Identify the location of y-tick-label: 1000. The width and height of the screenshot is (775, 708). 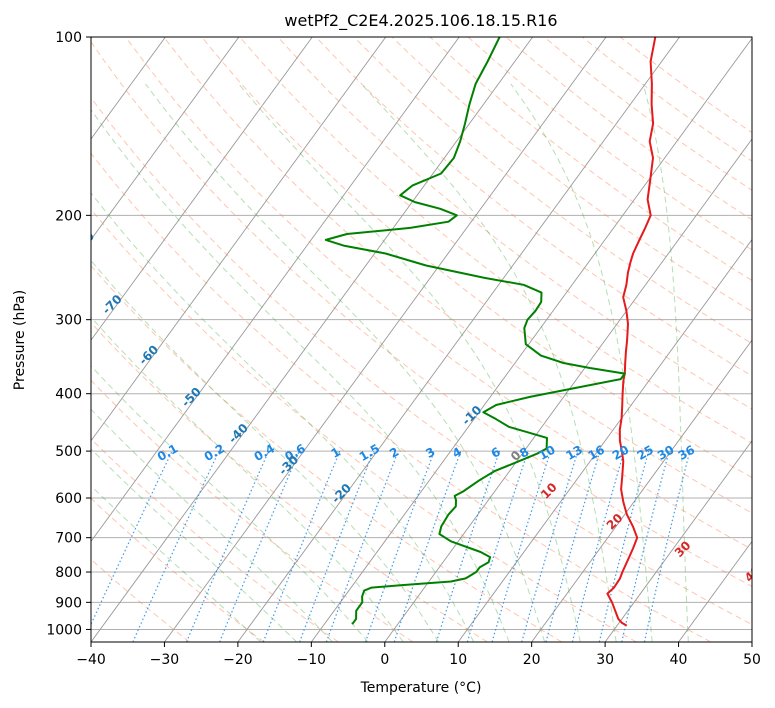
(64, 630).